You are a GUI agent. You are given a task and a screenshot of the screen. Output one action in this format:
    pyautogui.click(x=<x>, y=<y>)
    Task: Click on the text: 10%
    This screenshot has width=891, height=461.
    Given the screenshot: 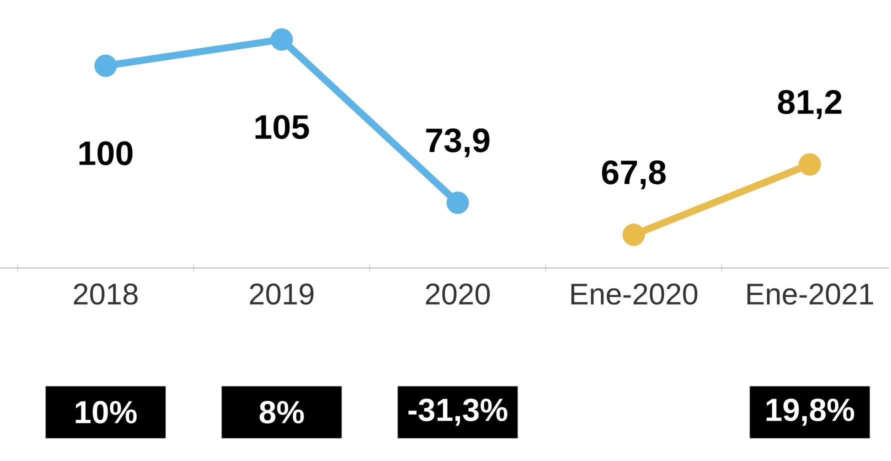 What is the action you would take?
    pyautogui.click(x=106, y=412)
    